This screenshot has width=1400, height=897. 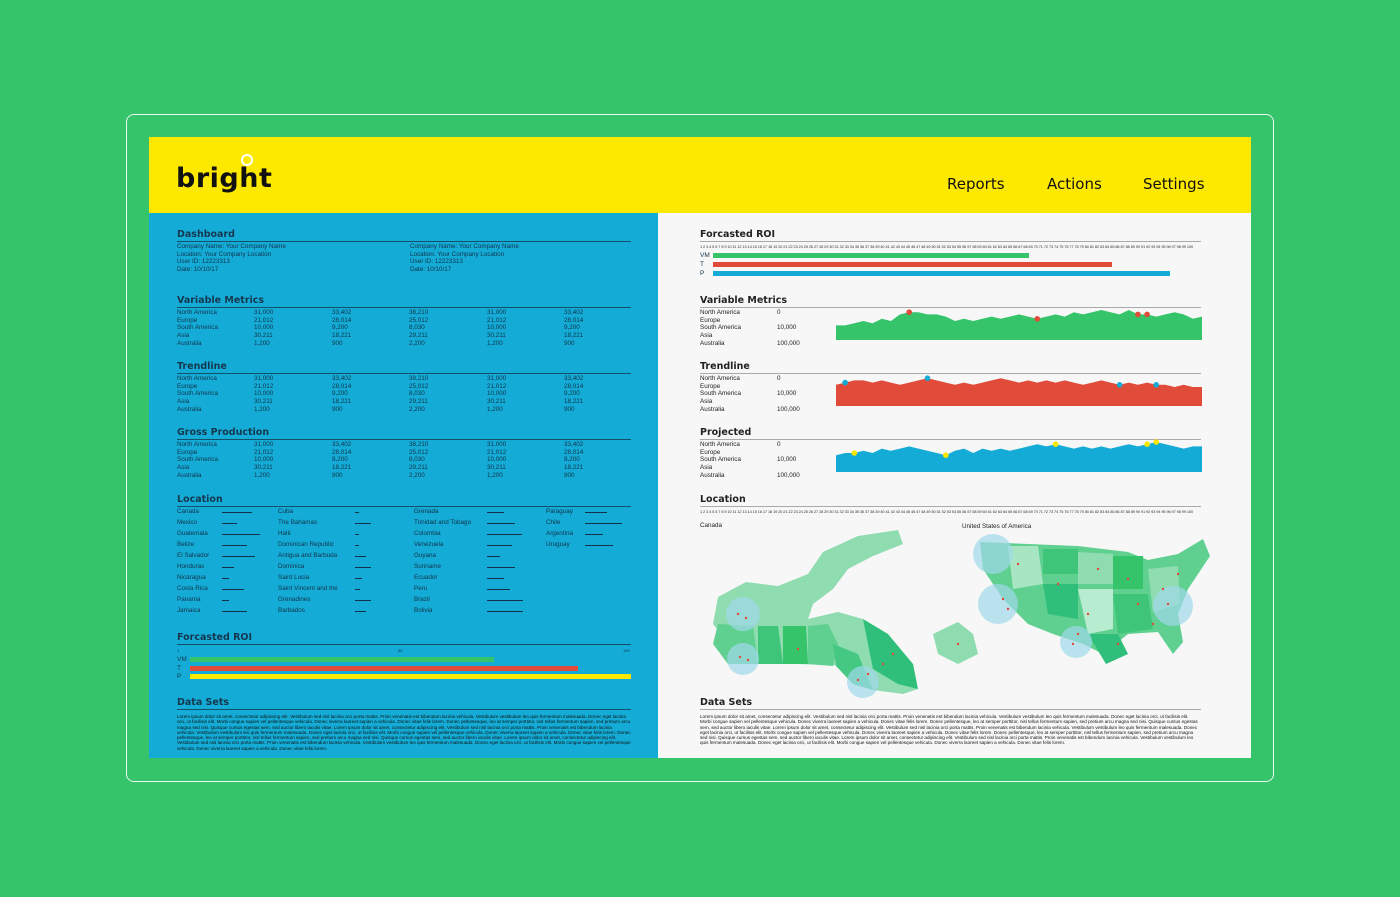 I want to click on section-title: Location, so click(x=404, y=500).